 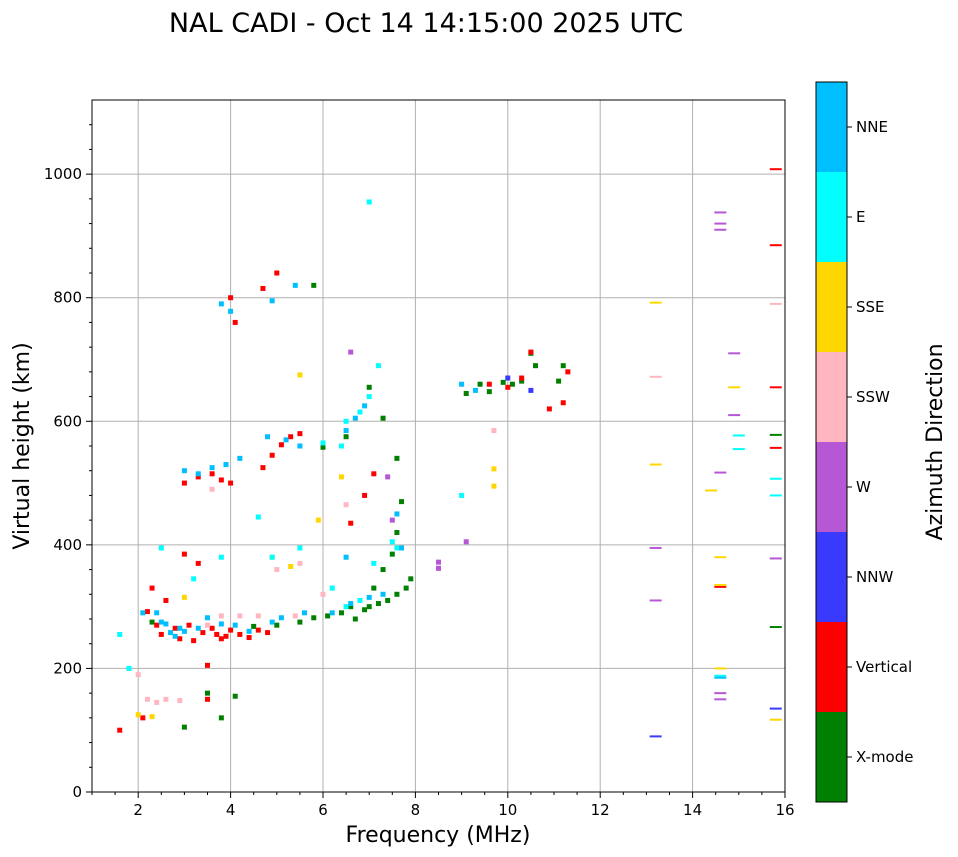 What do you see at coordinates (67, 298) in the screenshot?
I see `y-tick-label: 800` at bounding box center [67, 298].